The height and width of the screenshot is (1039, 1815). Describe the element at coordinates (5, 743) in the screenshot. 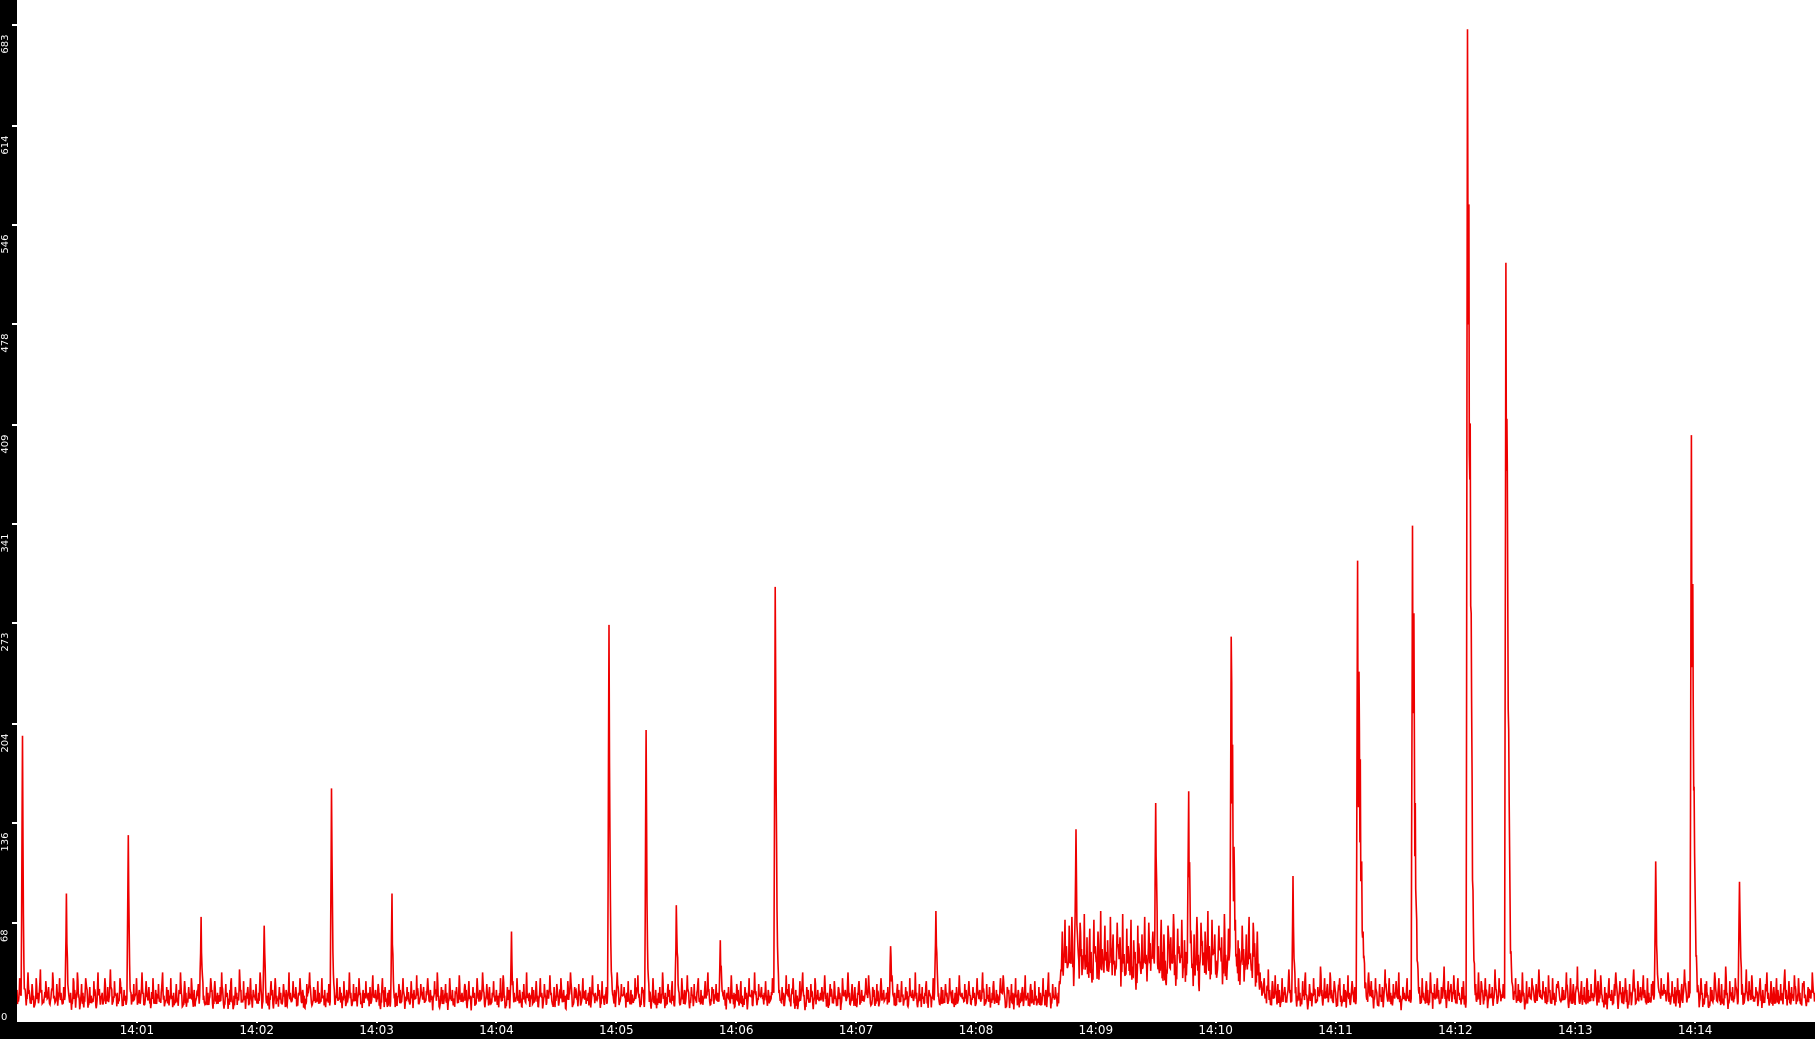

I see `y-axis-tick-label: 204` at that location.